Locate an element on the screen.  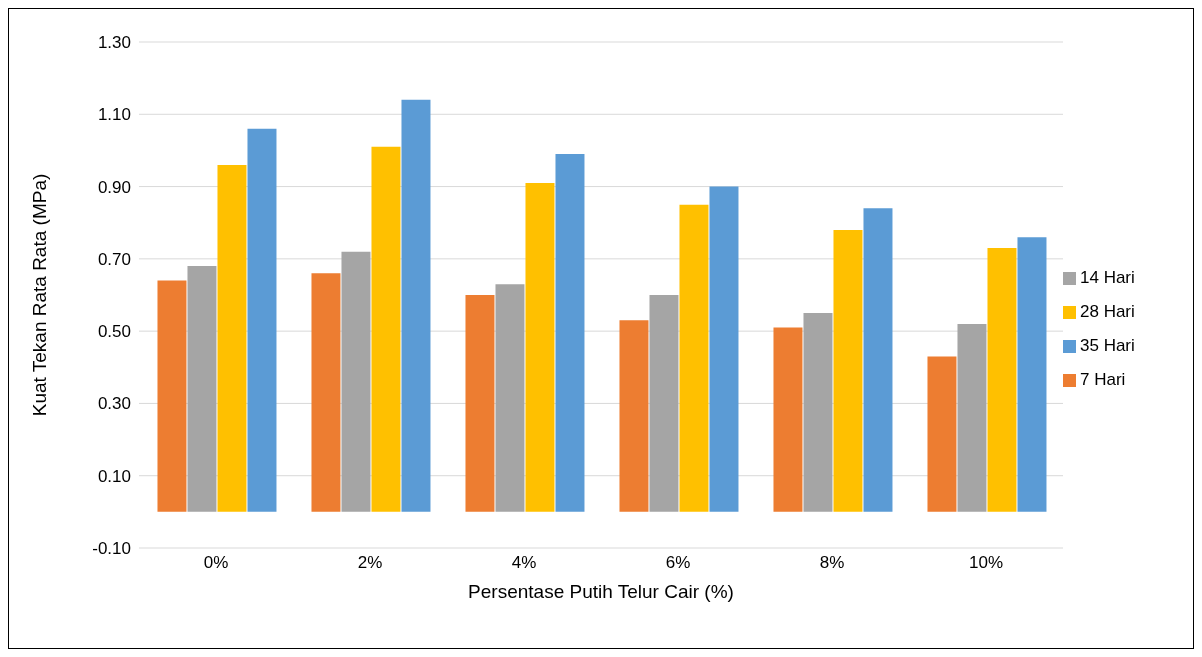
x-tick-label: 8% is located at coordinates (832, 563).